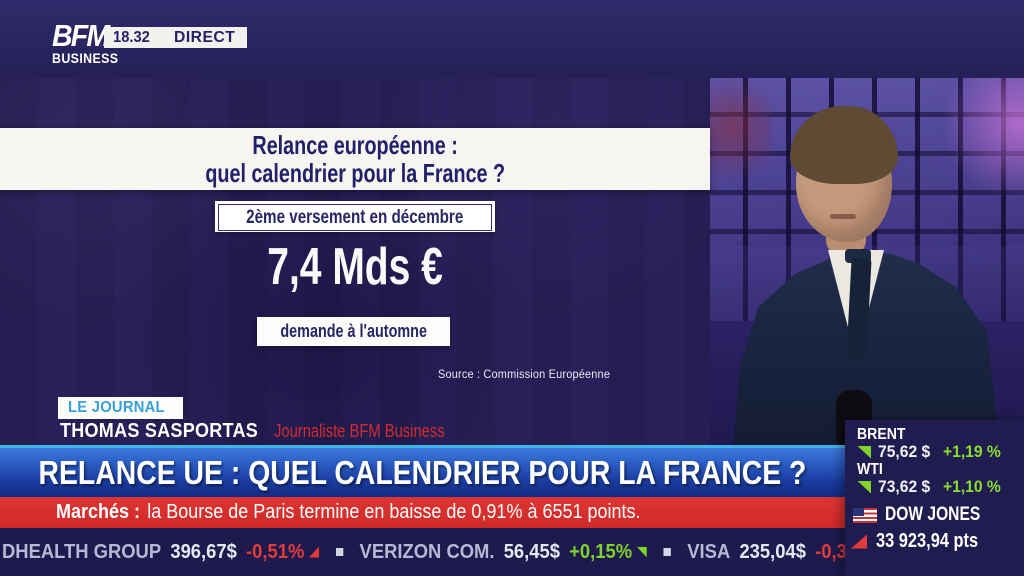 The image size is (1024, 576). I want to click on presenter-hair, so click(844, 145).